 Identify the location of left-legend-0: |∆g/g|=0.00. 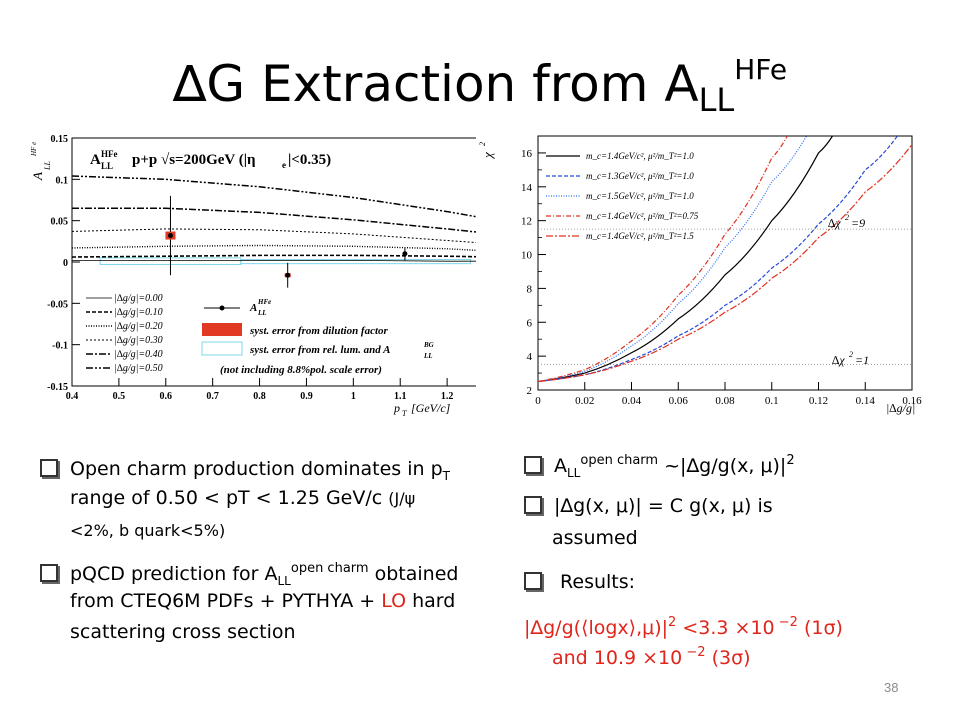
(138, 298).